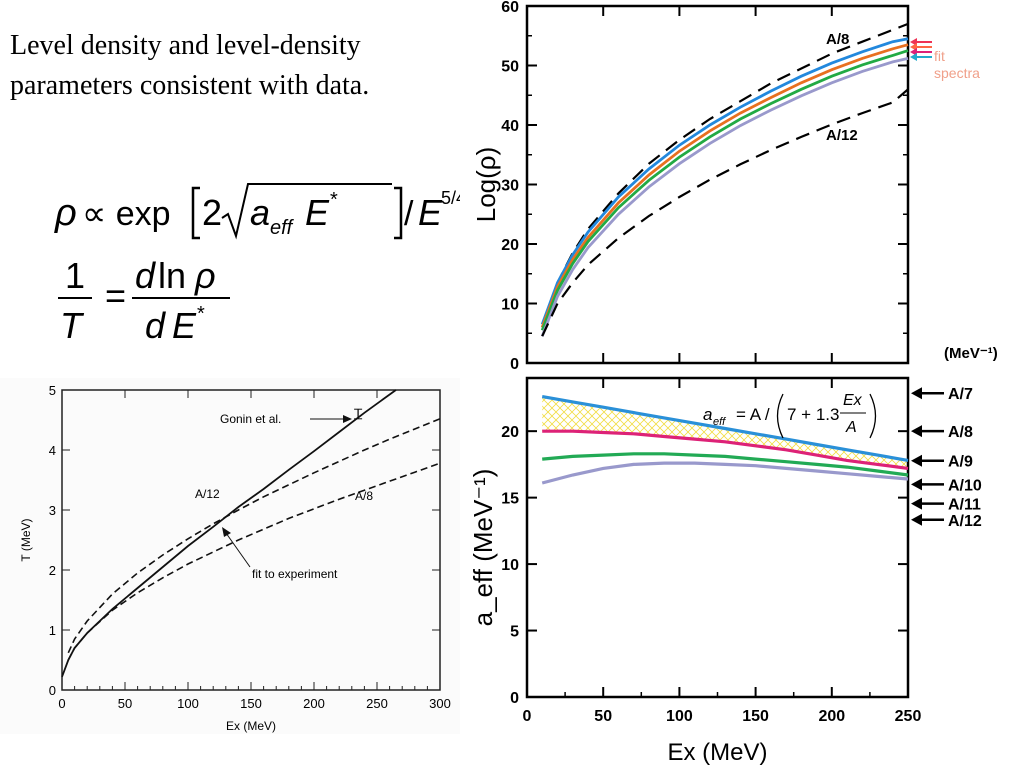 The image size is (1024, 768). I want to click on fit-arrow-line, so click(238, 550).